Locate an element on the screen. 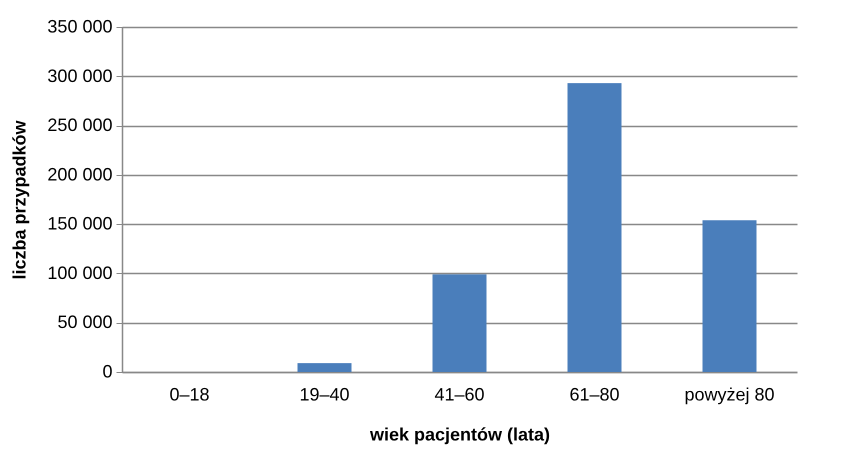 Image resolution: width=847 pixels, height=473 pixels. y-tick-label: 150 000 is located at coordinates (79, 224).